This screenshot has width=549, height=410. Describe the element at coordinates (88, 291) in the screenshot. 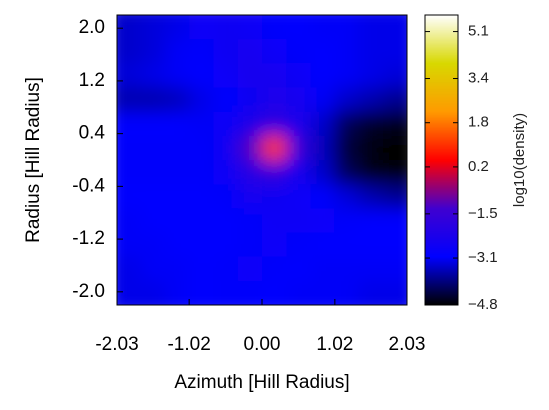

I see `y-tick-label: -2.0` at that location.